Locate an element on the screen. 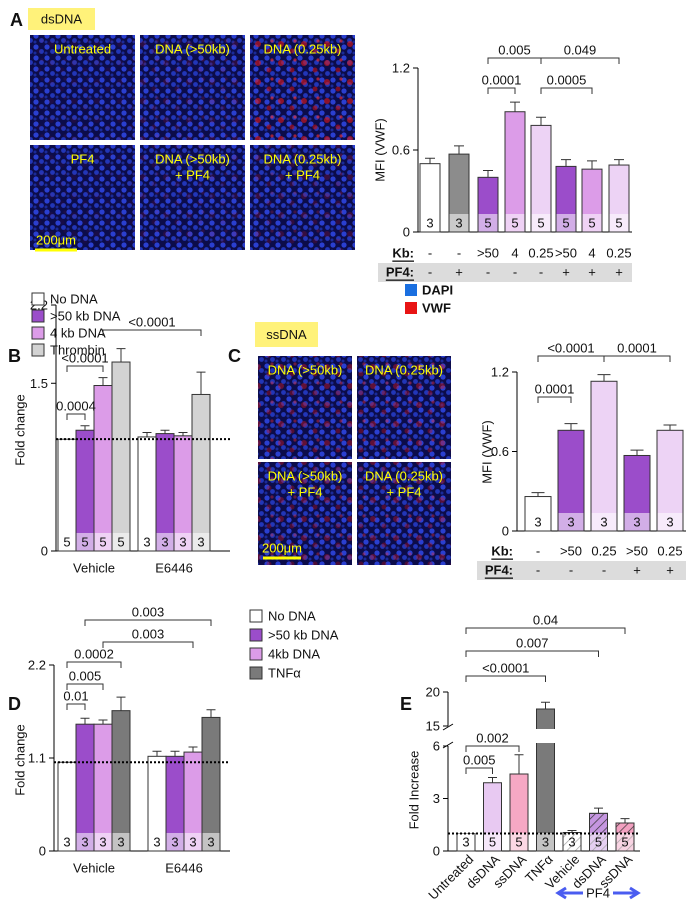  p-value: 0.0004 is located at coordinates (76, 406).